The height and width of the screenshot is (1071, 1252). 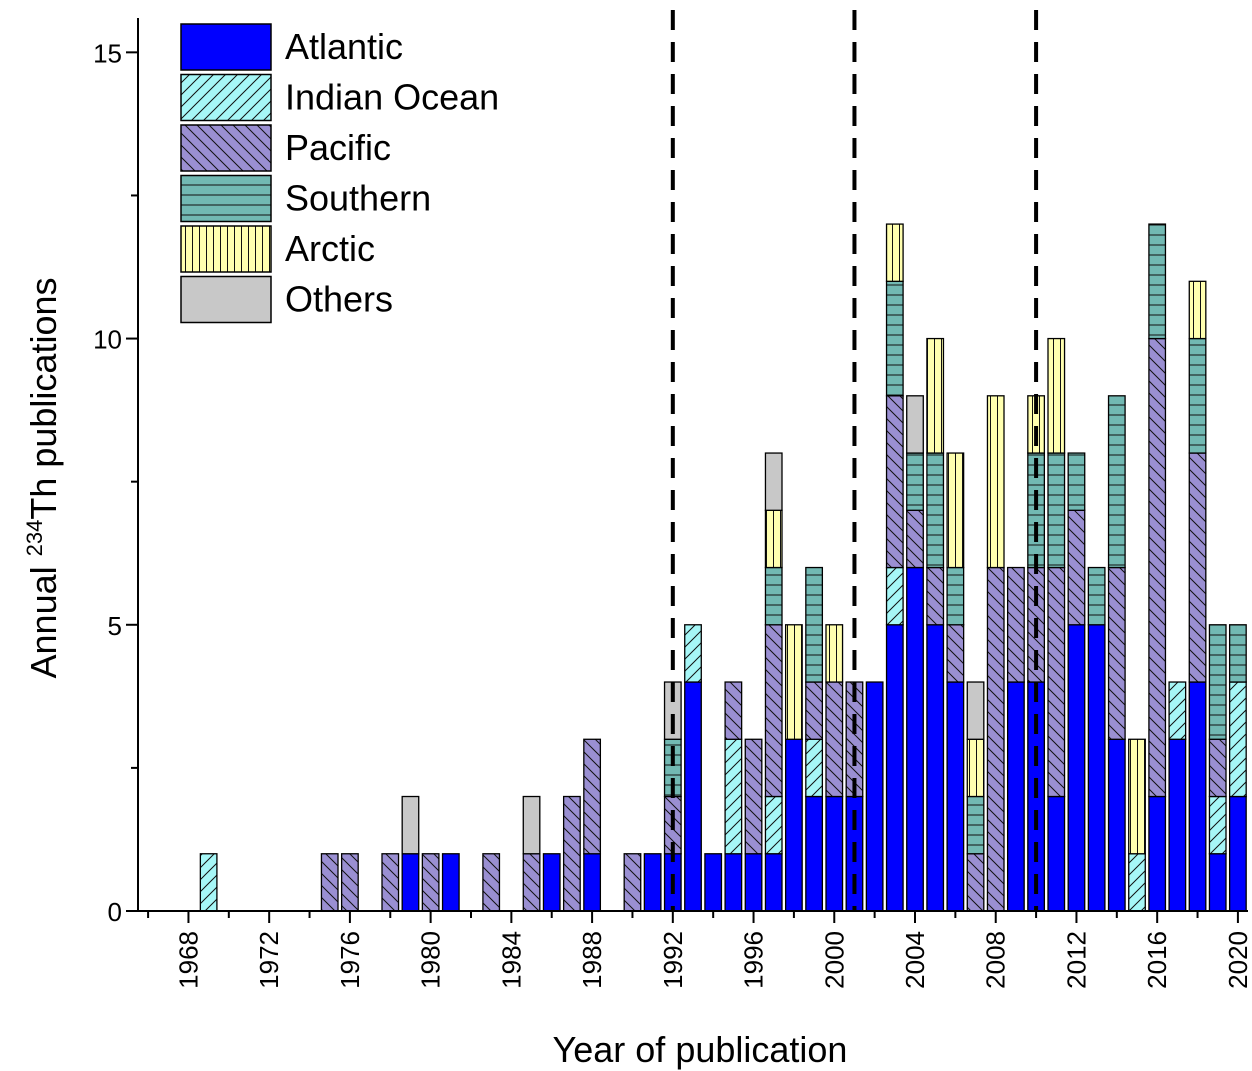 What do you see at coordinates (572, 853) in the screenshot?
I see `bar-pacific-1987-pattern` at bounding box center [572, 853].